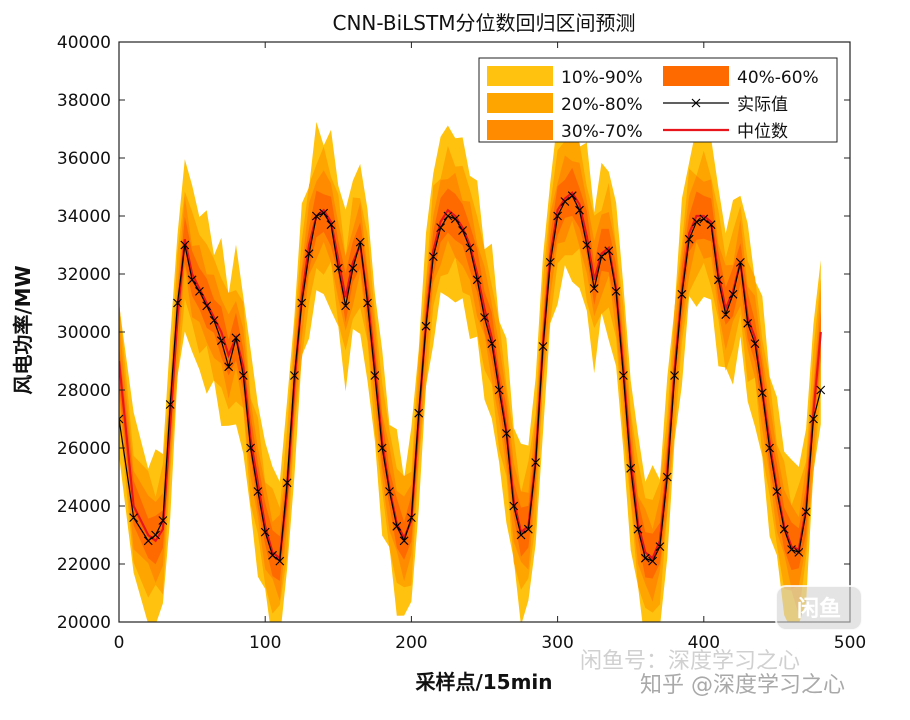  What do you see at coordinates (762, 105) in the screenshot?
I see `legend-label: 实际值` at bounding box center [762, 105].